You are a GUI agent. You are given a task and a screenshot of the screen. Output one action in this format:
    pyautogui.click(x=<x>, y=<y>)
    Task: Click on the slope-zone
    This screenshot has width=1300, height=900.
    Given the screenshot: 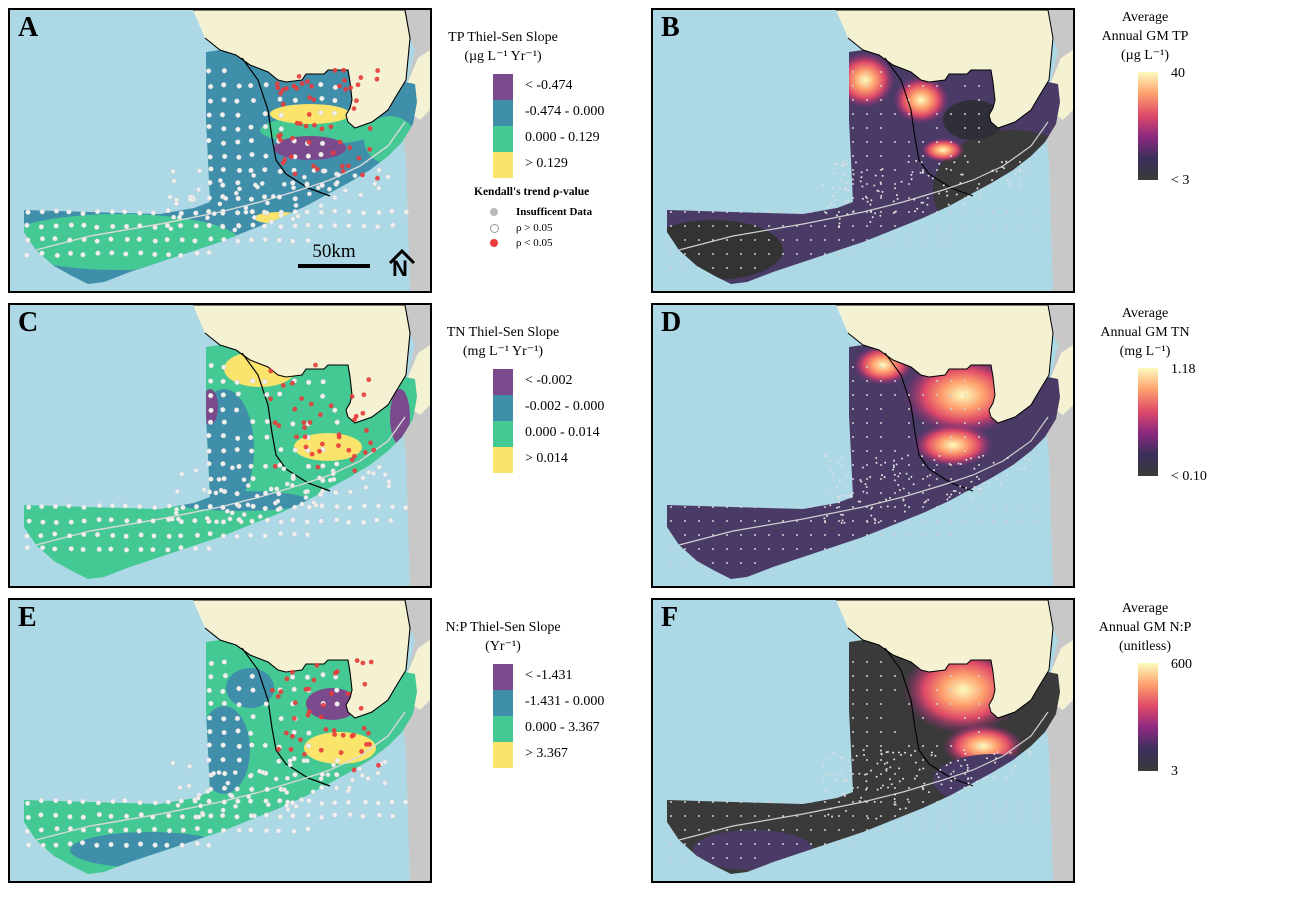 What is the action you would take?
    pyautogui.click(x=250, y=688)
    